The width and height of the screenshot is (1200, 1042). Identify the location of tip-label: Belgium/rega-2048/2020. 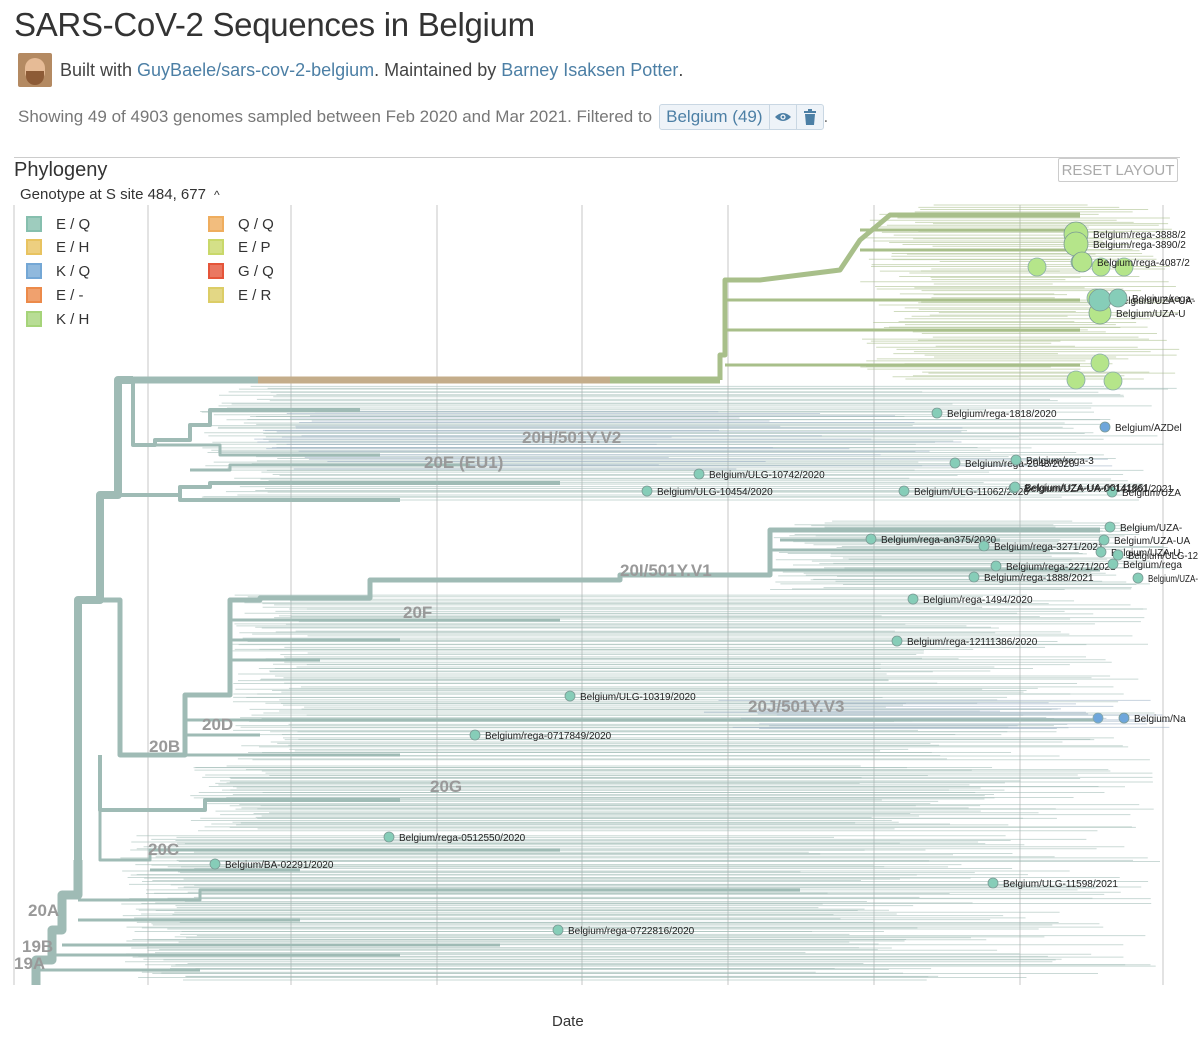
(1020, 464).